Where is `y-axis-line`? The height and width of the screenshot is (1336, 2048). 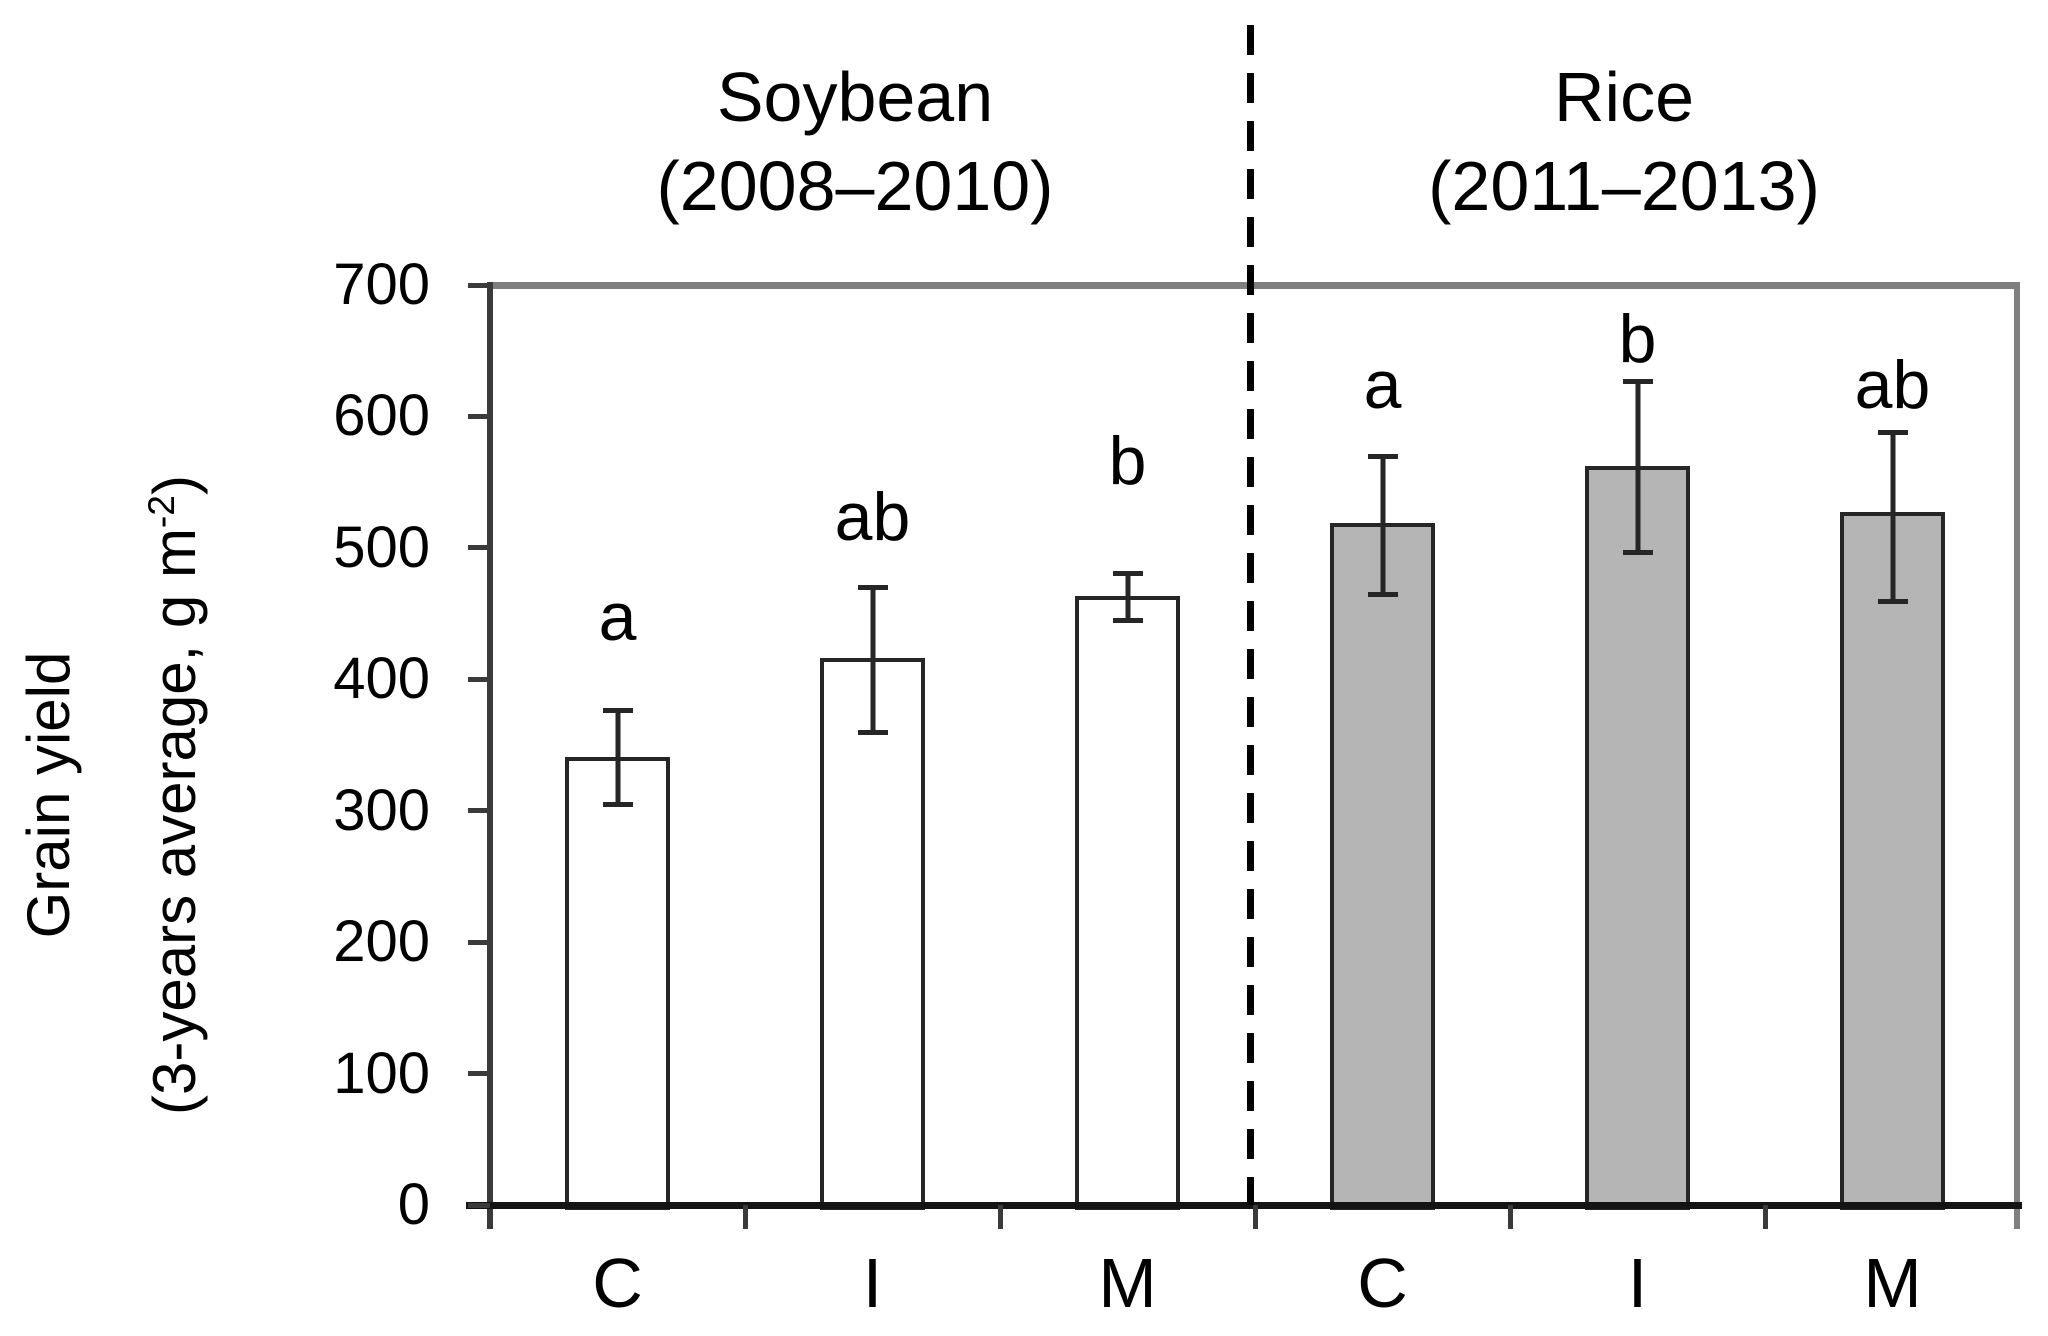 y-axis-line is located at coordinates (490, 755).